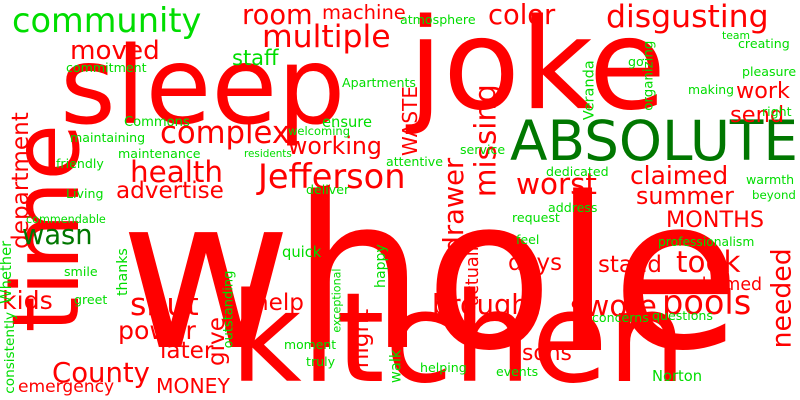 This screenshot has height=400, width=800. What do you see at coordinates (486, 305) in the screenshot?
I see `word: brought` at bounding box center [486, 305].